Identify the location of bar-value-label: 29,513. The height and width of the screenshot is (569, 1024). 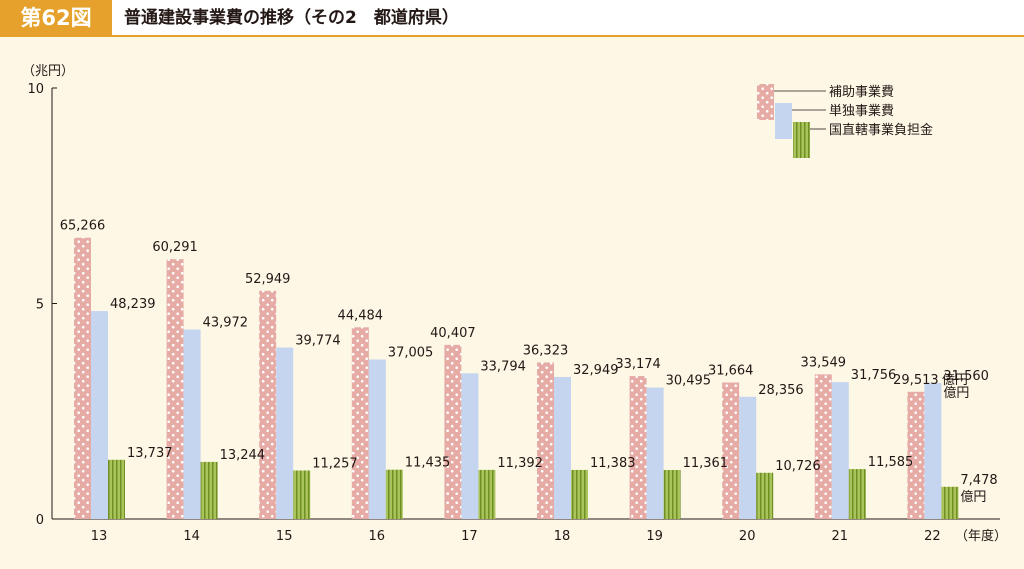
(916, 380).